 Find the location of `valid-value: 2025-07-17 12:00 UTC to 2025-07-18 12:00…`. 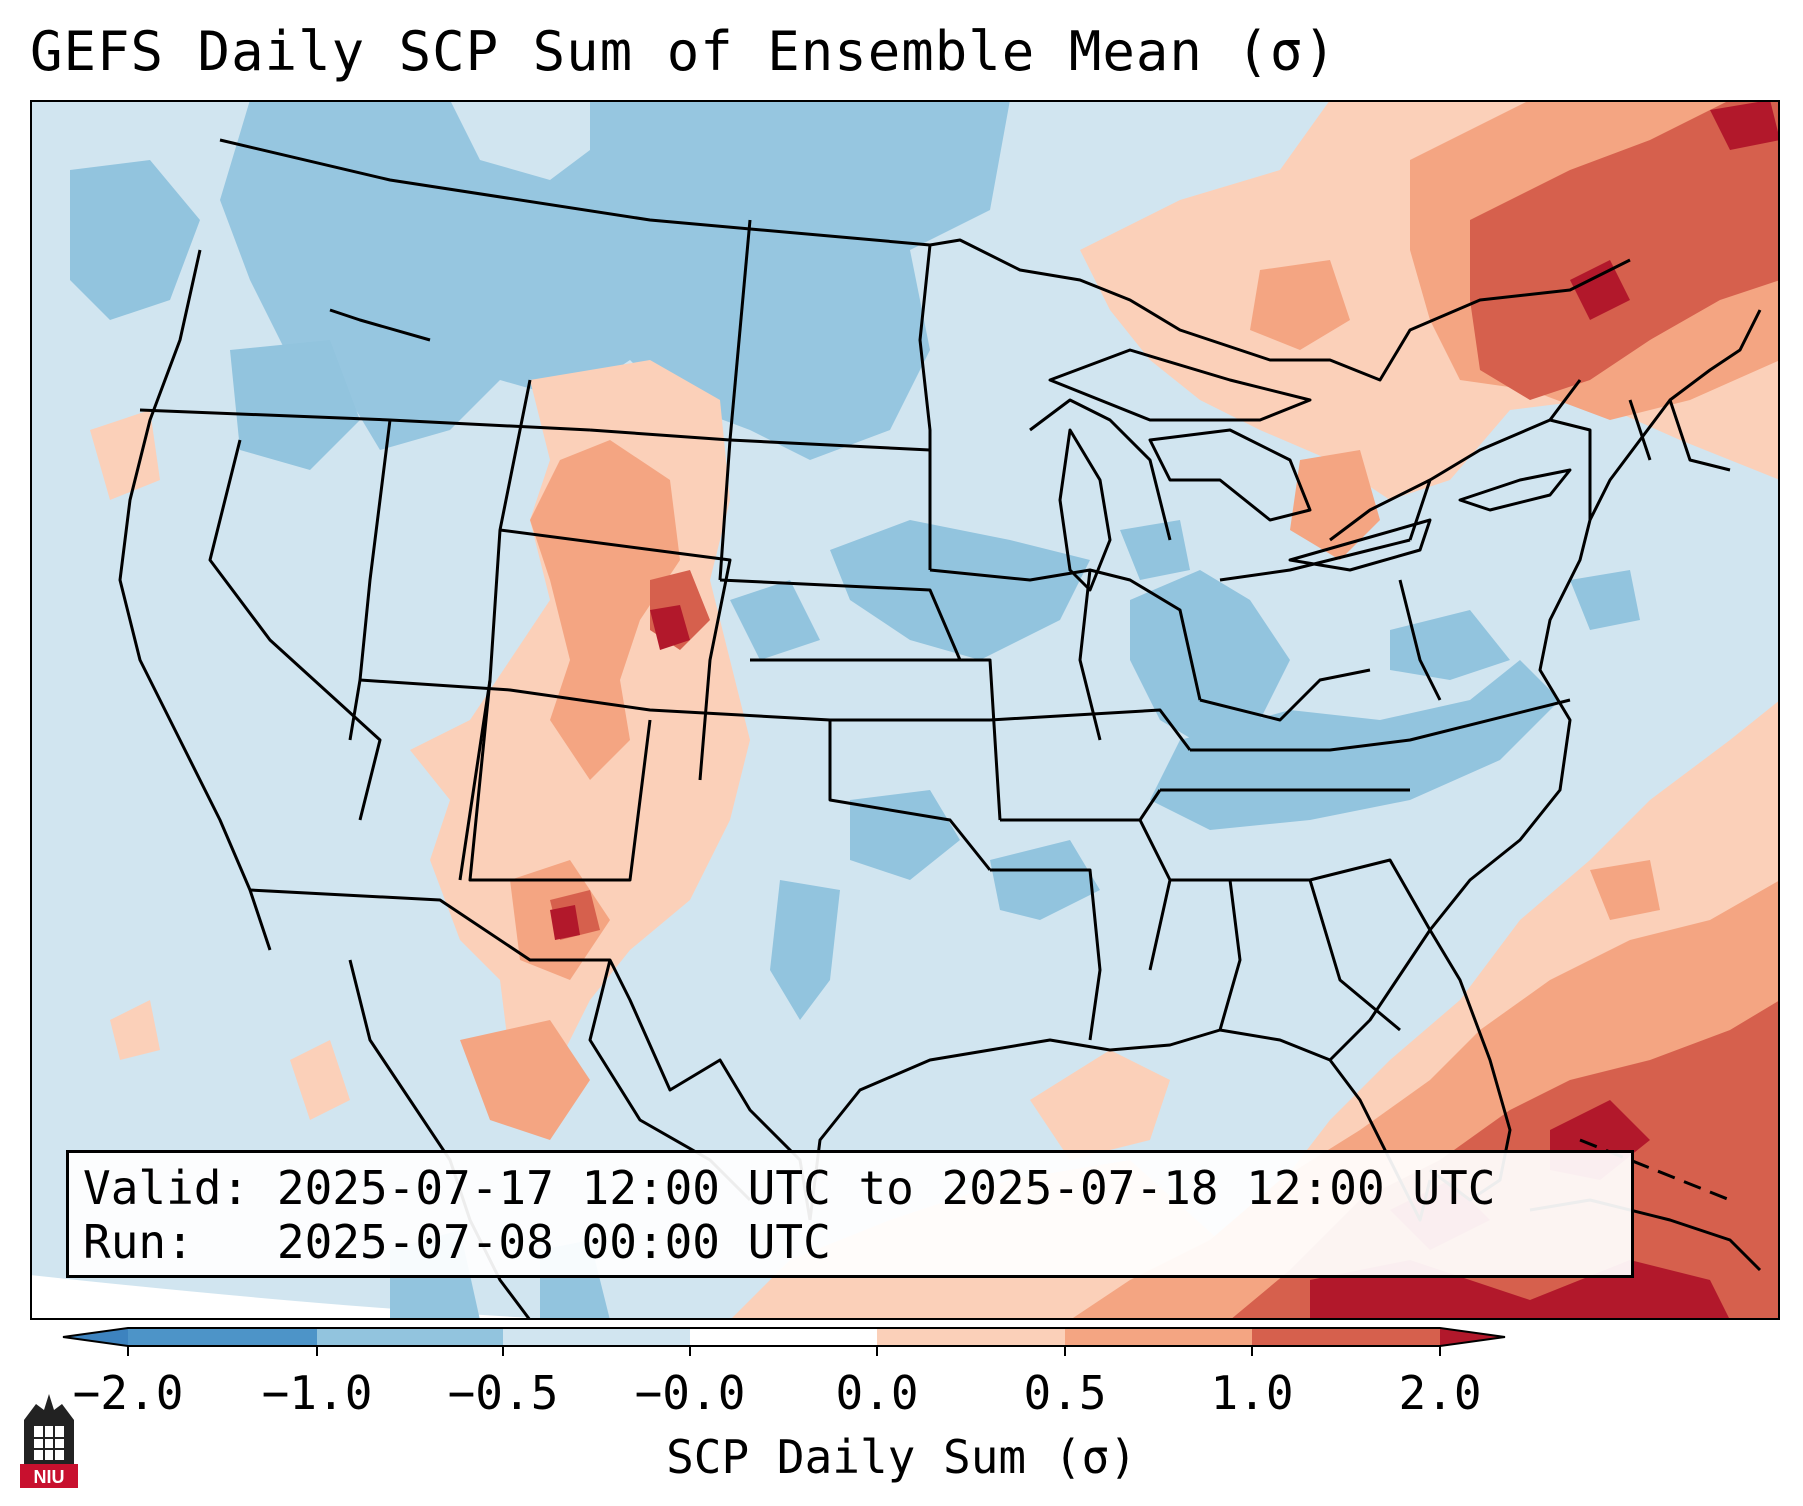

valid-value: 2025-07-17 12:00 UTC to 2025-07-18 12:00… is located at coordinates (886, 1188).